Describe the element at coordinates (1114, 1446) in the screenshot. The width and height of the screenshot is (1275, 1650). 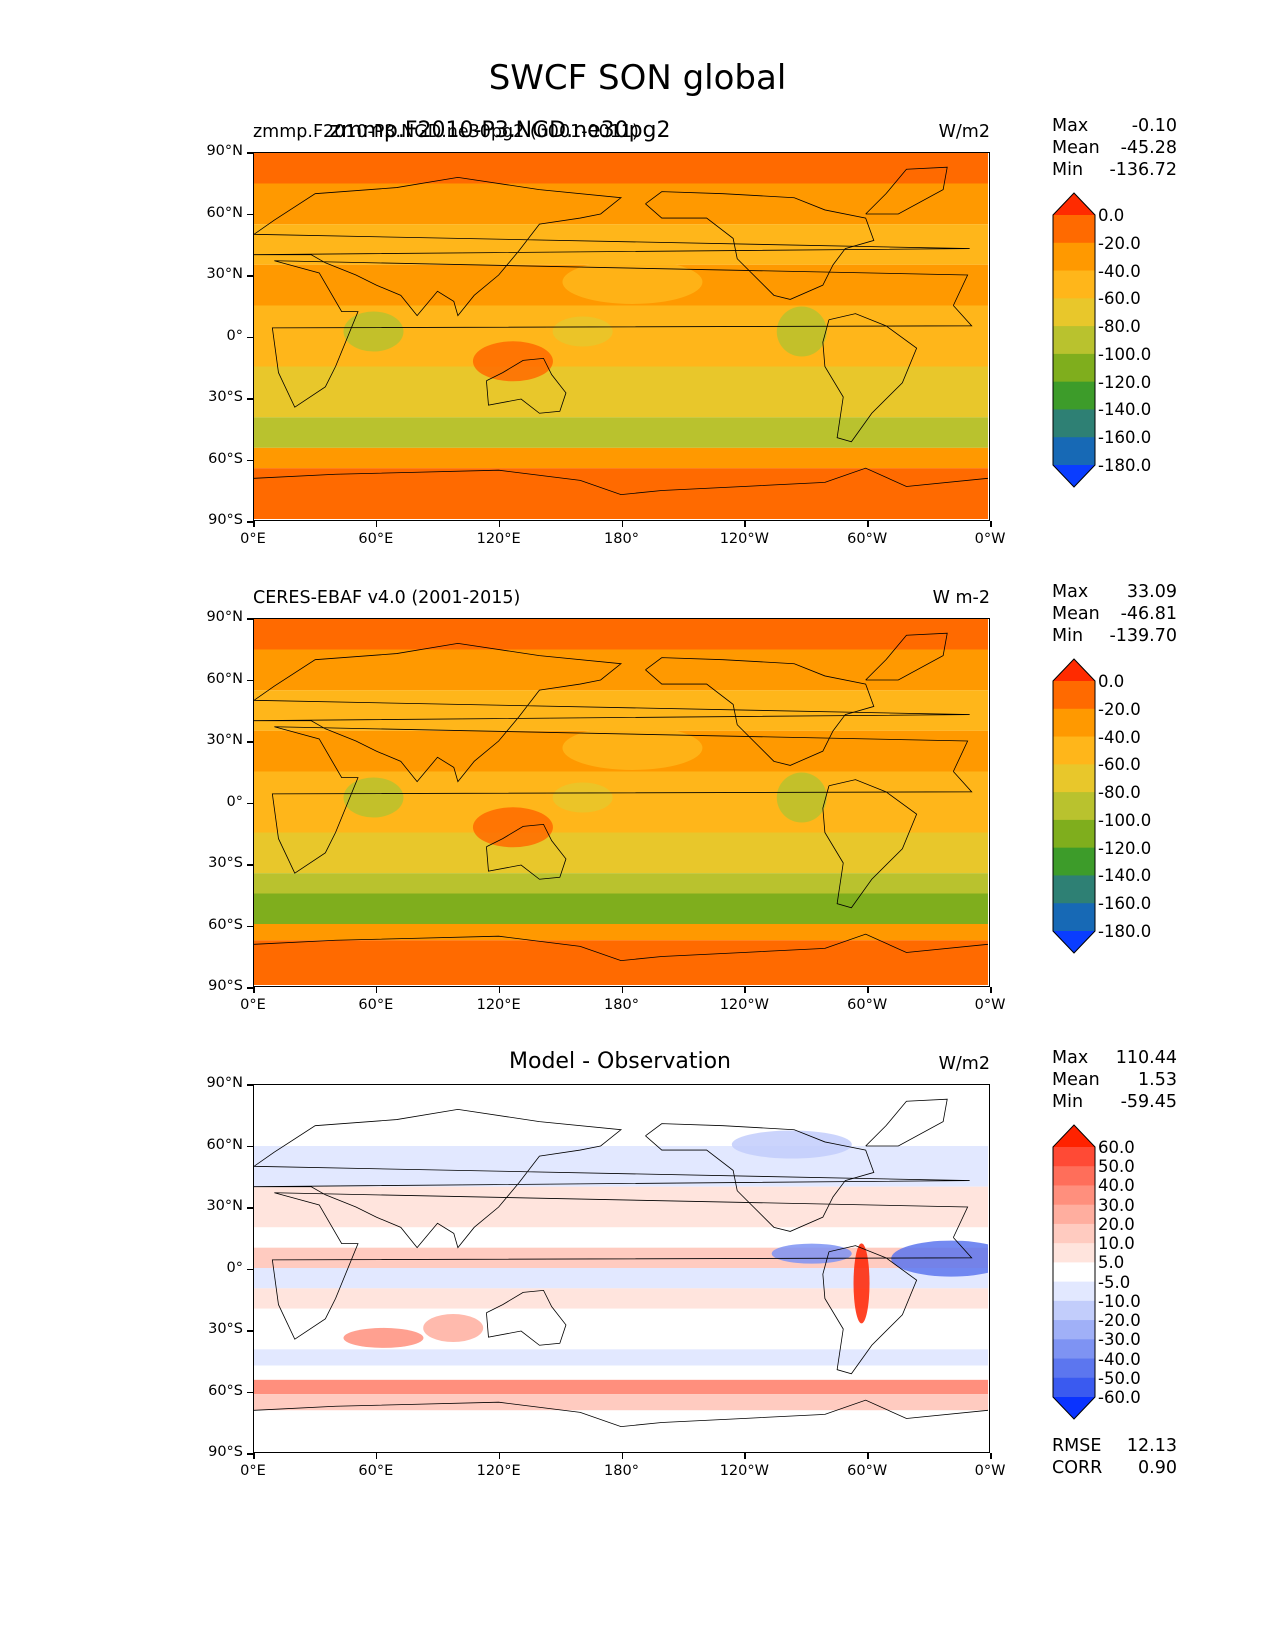
I see `stat-row: RMSE 12.13` at that location.